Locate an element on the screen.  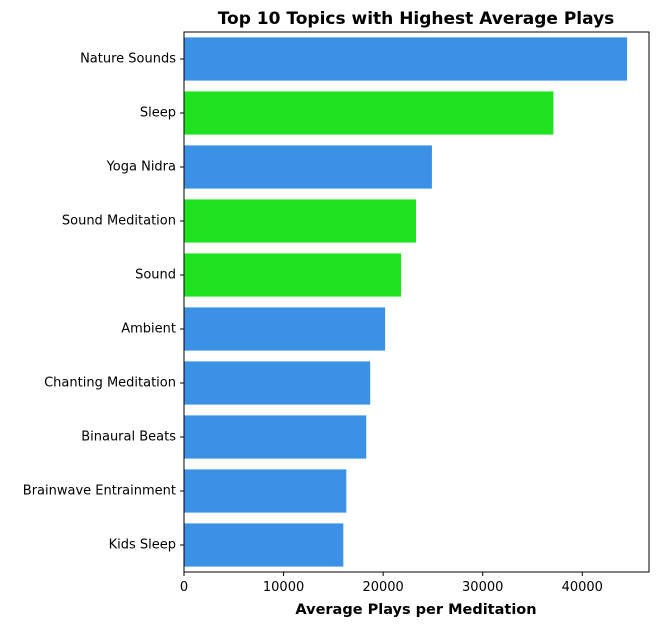
y-tick-label: Chanting Meditation is located at coordinates (110, 383).